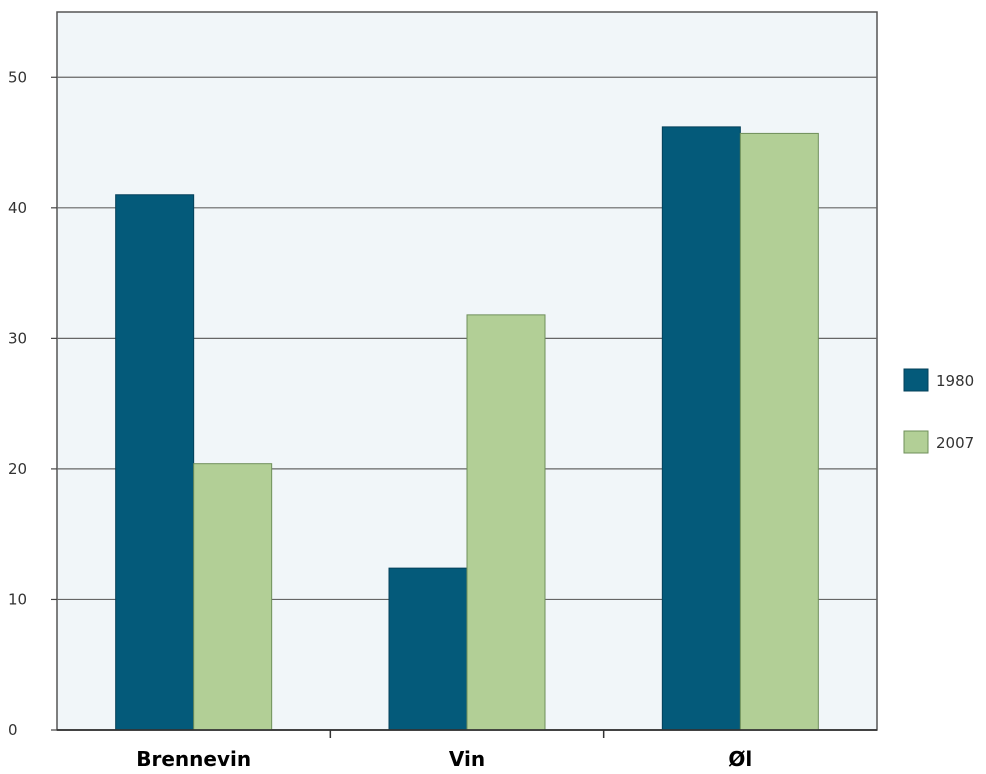 This screenshot has height=774, width=986. I want to click on legend-label: 2007, so click(955, 443).